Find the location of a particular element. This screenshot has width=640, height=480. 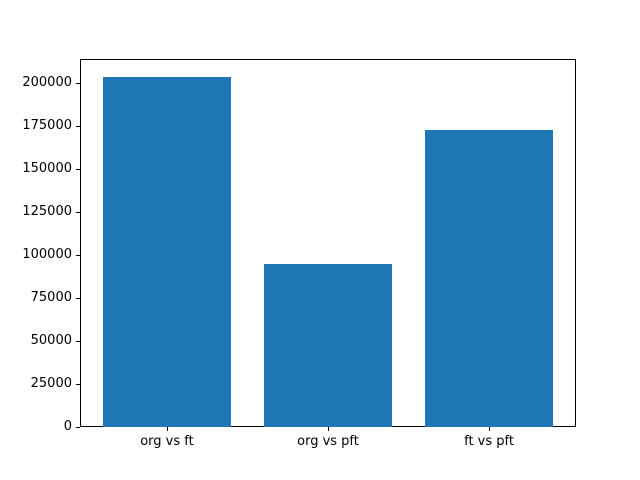

y-axis-tick-label: 125000 is located at coordinates (47, 212).